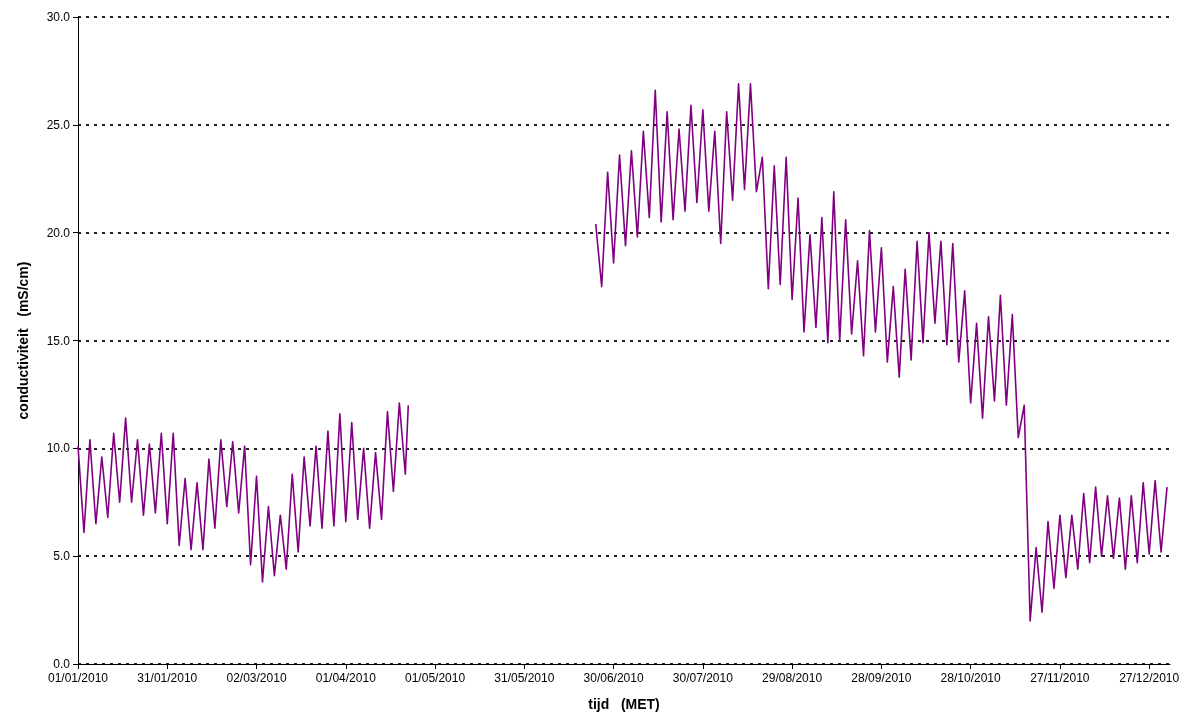 This screenshot has height=724, width=1196. What do you see at coordinates (881, 678) in the screenshot?
I see `x-tick-label: 28/09/2010` at bounding box center [881, 678].